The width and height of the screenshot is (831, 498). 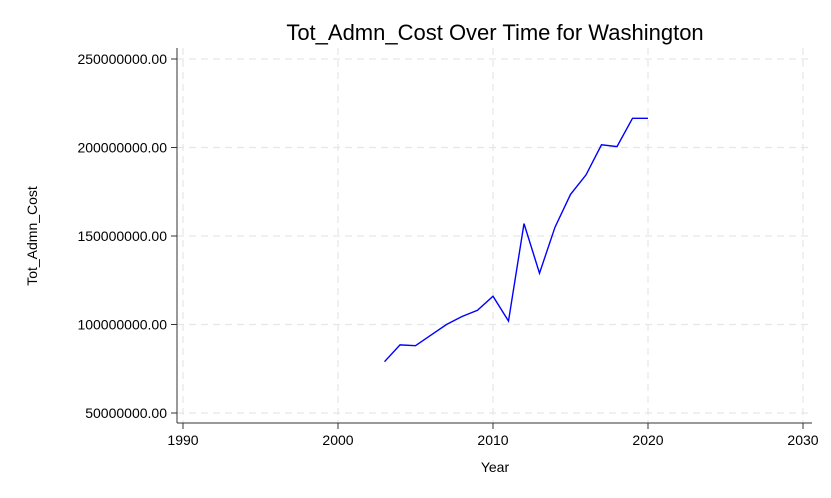 What do you see at coordinates (122, 236) in the screenshot?
I see `y-tick-label: 150000000.00` at bounding box center [122, 236].